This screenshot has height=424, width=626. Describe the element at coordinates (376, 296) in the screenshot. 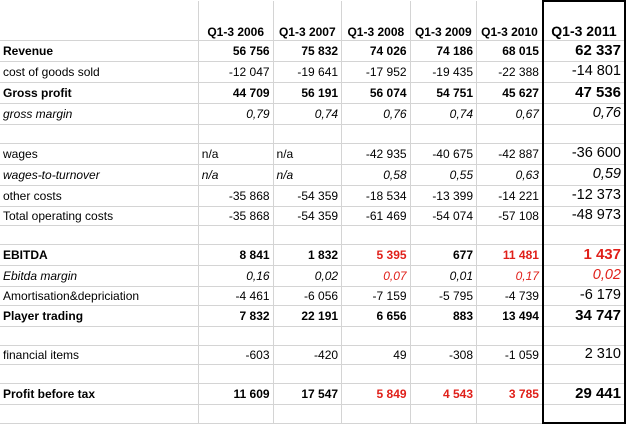

I see `value-cell: -7 159` at that location.